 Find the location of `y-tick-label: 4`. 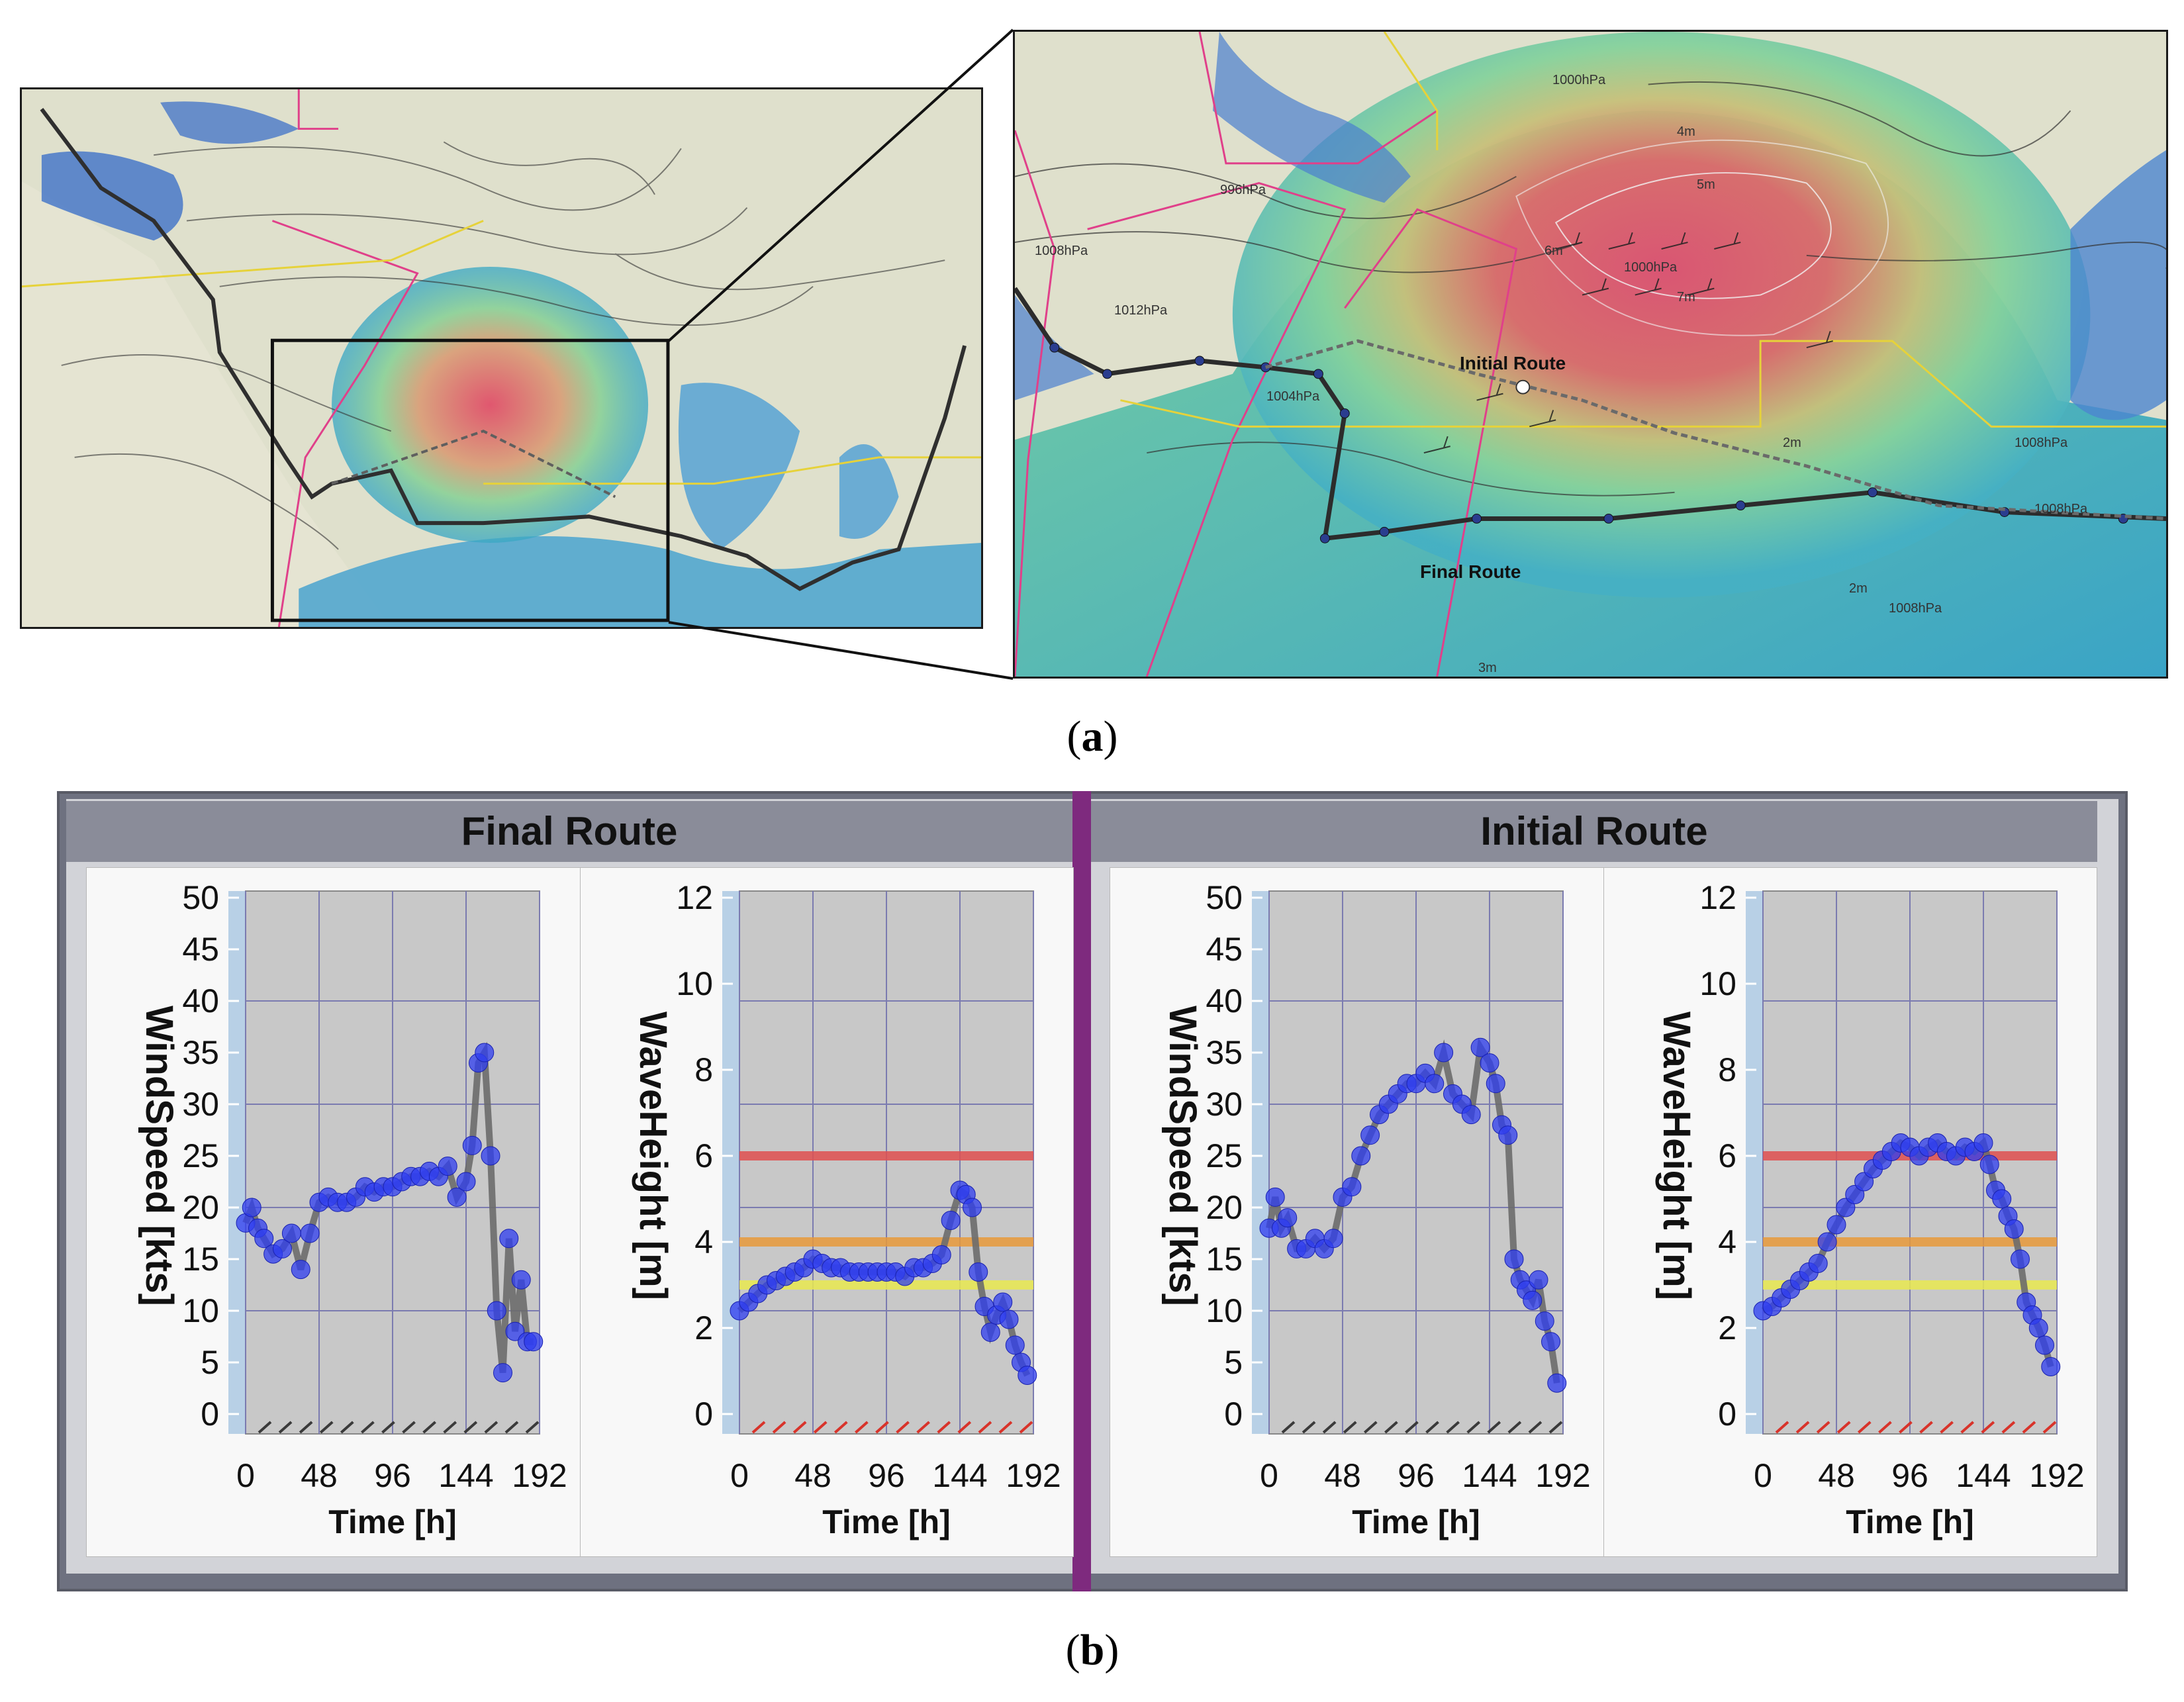

y-tick-label: 4 is located at coordinates (703, 1241).